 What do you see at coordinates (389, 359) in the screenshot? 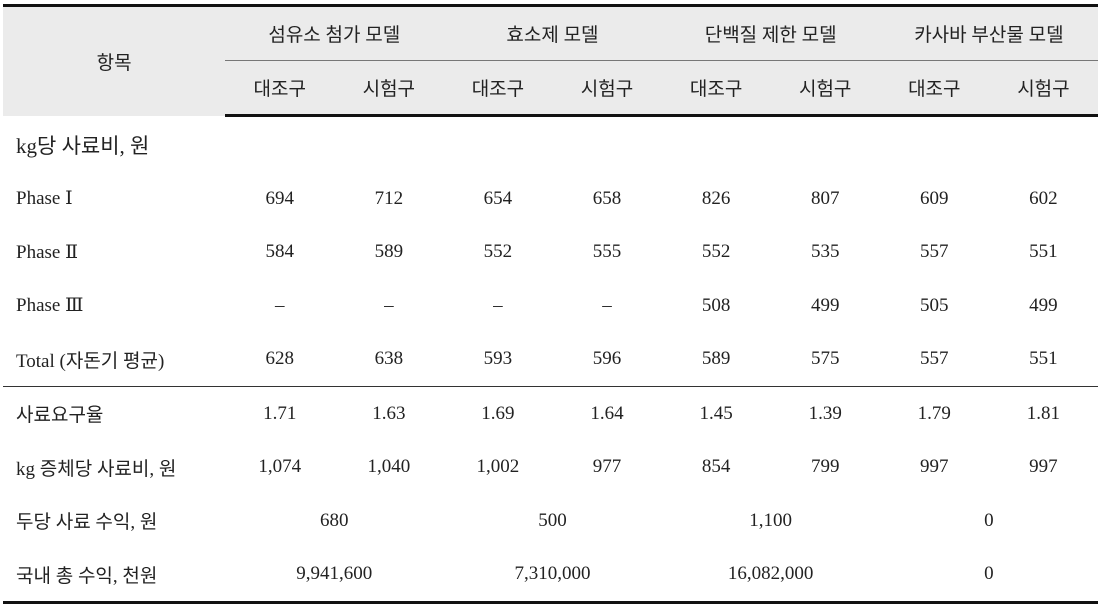
I see `cell: 638` at bounding box center [389, 359].